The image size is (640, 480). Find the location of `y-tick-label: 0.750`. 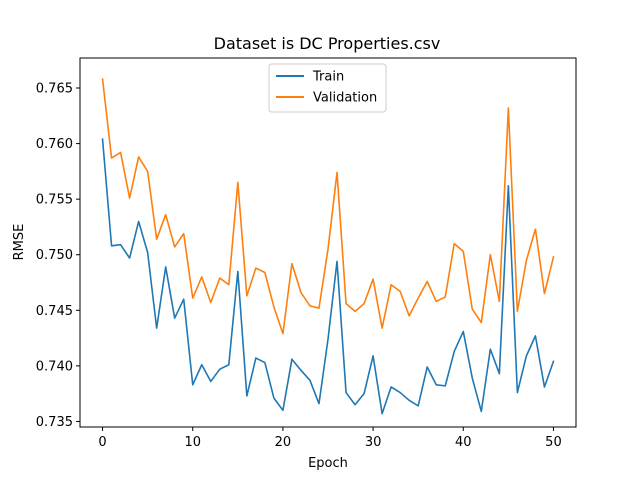

y-tick-label: 0.750 is located at coordinates (54, 255).